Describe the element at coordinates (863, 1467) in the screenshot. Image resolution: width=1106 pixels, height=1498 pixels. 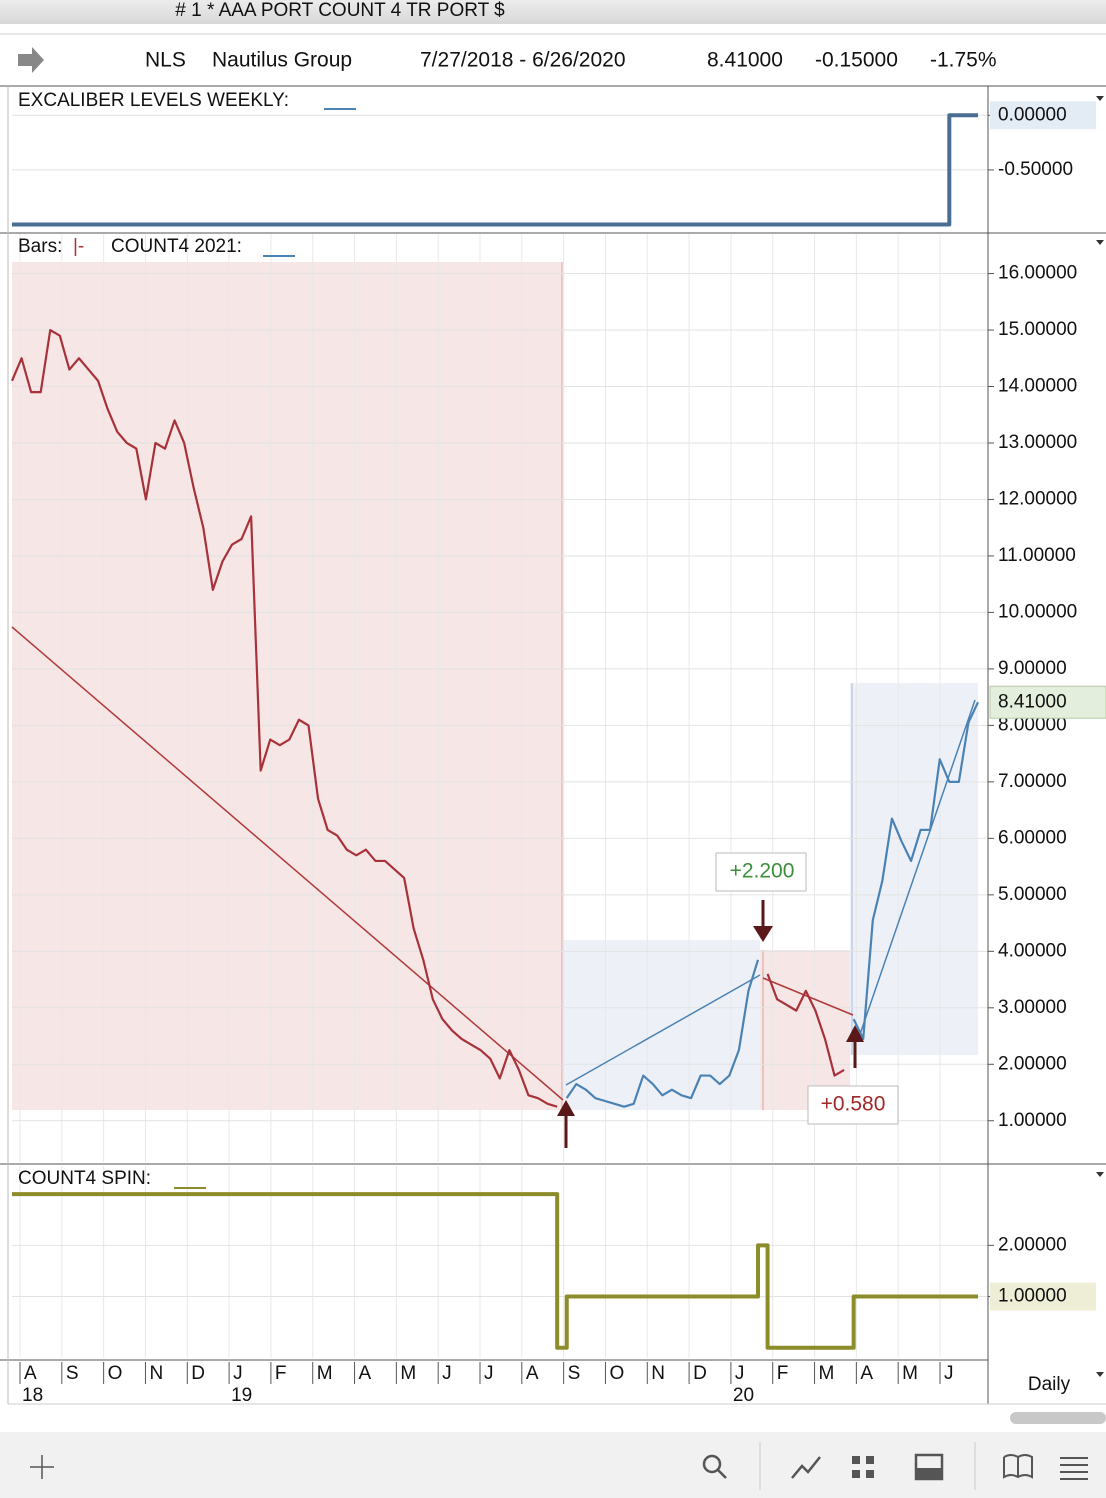
I see `layout-button` at that location.